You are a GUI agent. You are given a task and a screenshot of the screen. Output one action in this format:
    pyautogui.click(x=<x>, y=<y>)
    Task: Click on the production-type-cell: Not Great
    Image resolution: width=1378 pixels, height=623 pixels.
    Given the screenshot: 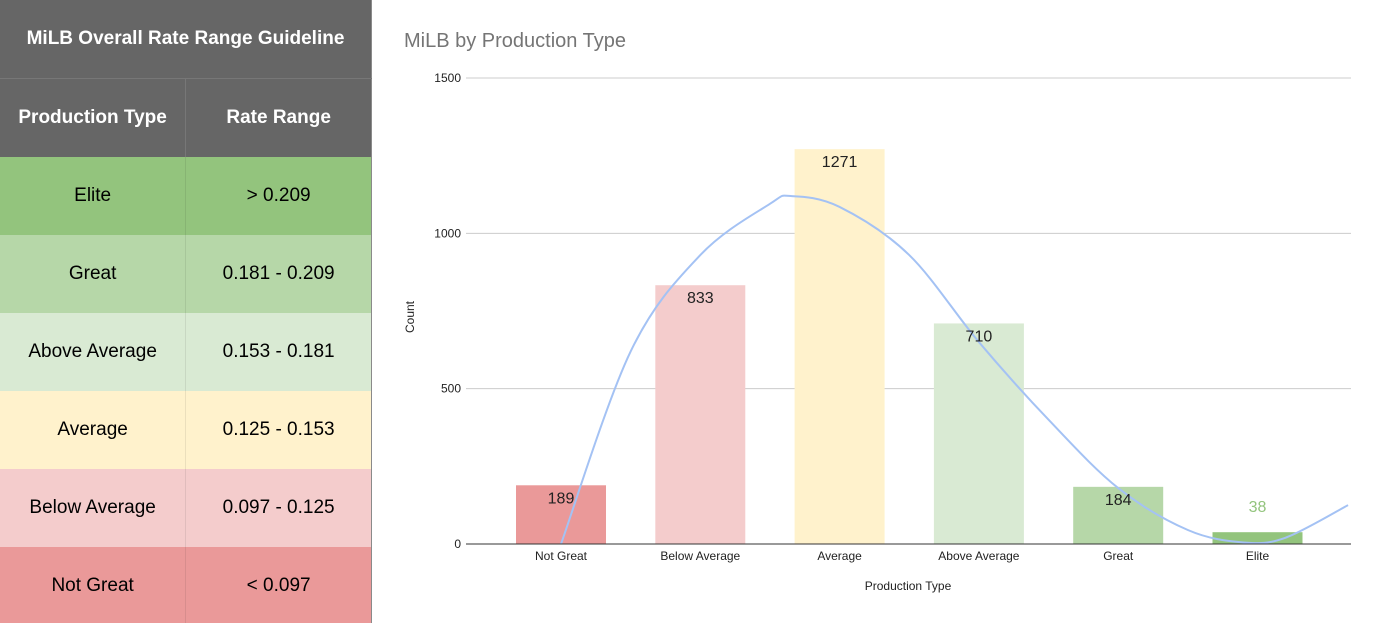 What is the action you would take?
    pyautogui.click(x=93, y=585)
    